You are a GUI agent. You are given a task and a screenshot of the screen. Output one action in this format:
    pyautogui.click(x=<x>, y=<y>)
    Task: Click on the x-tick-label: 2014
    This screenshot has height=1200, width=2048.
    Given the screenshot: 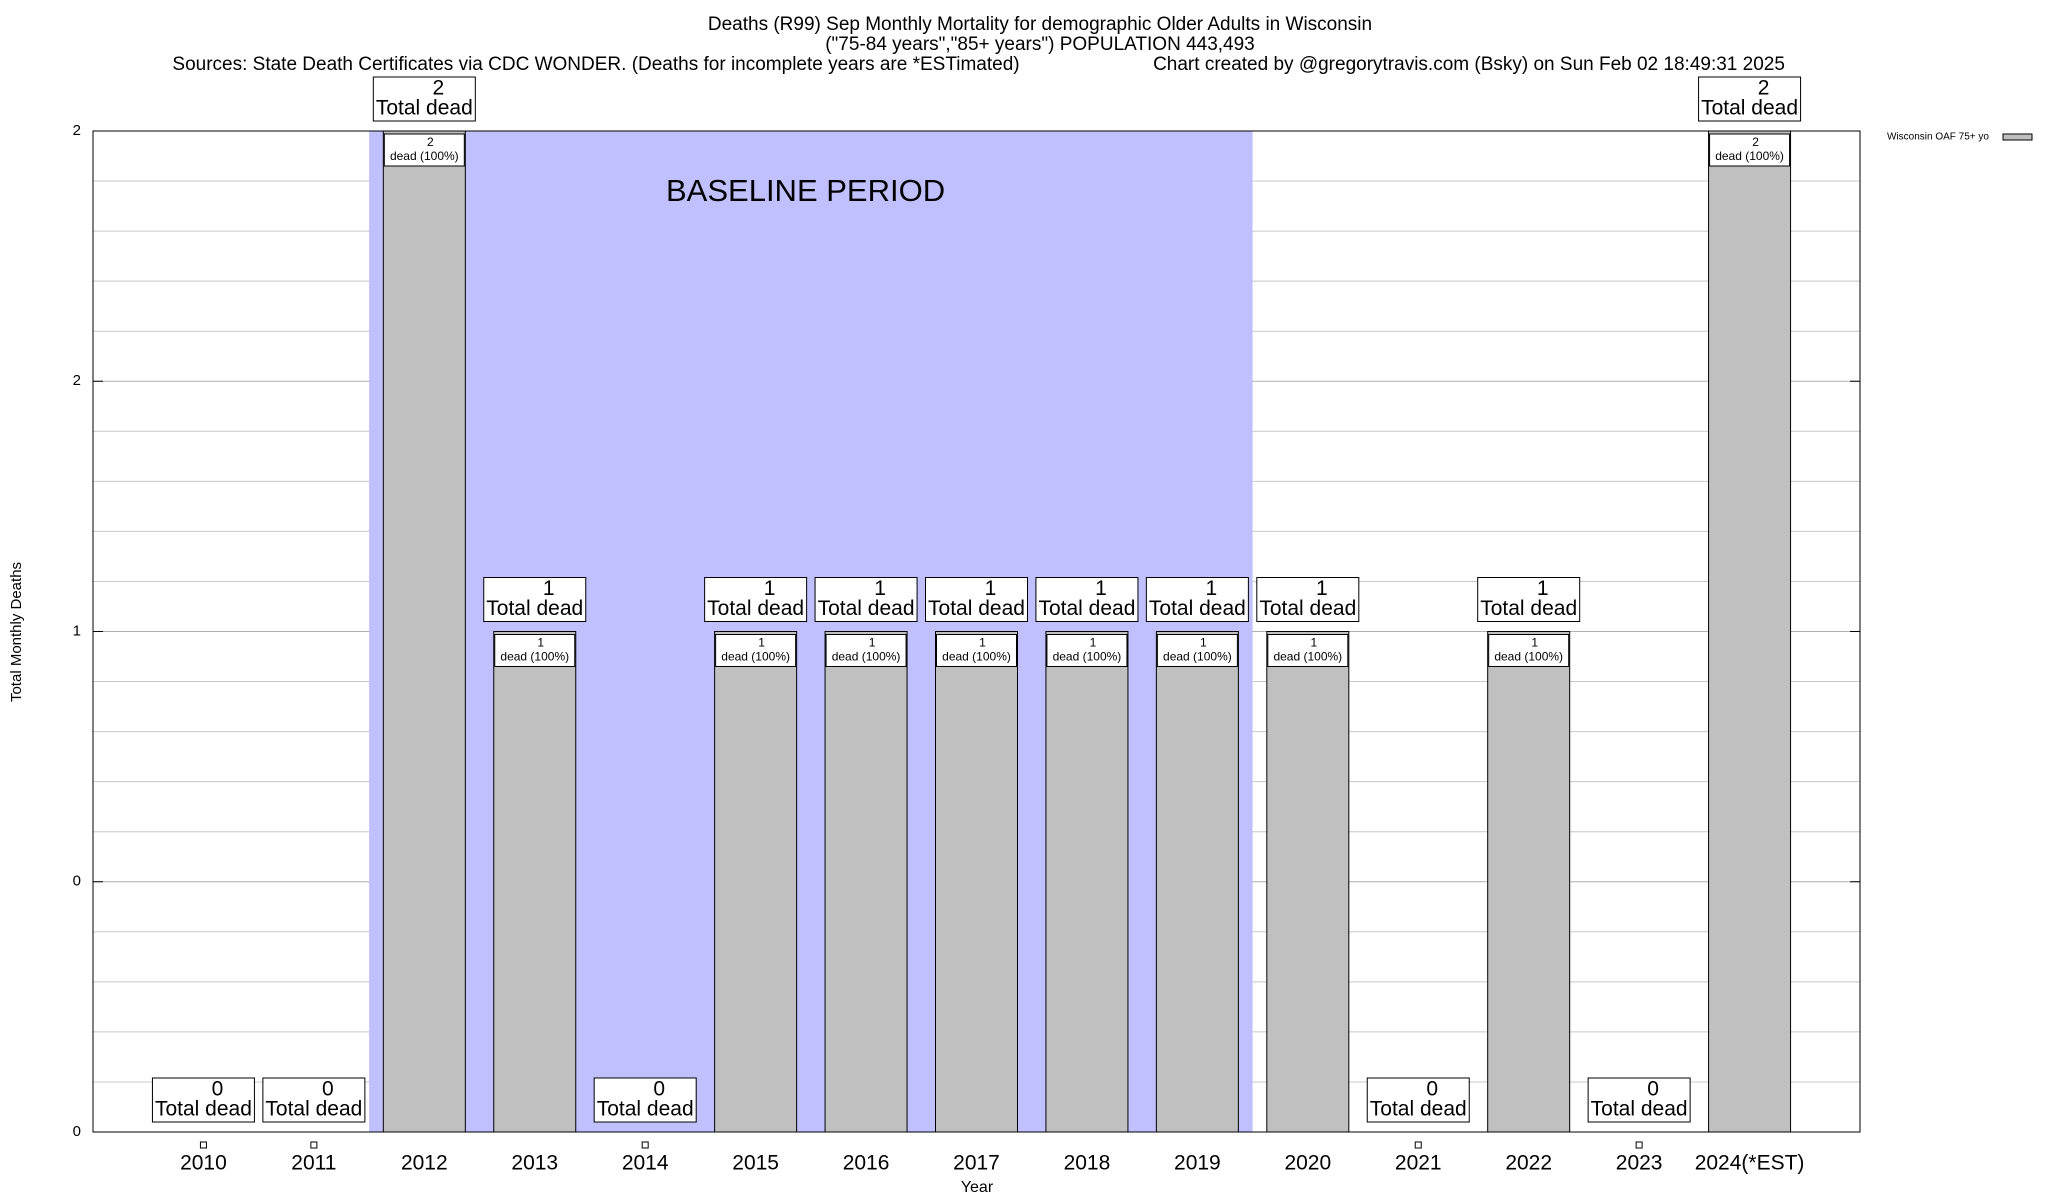 What is the action you would take?
    pyautogui.click(x=645, y=1163)
    